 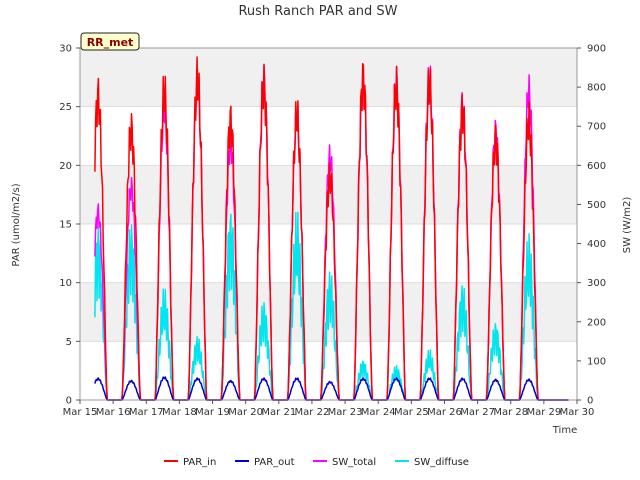 What do you see at coordinates (179, 412) in the screenshot?
I see `x-tick-label: Mar 18` at bounding box center [179, 412].